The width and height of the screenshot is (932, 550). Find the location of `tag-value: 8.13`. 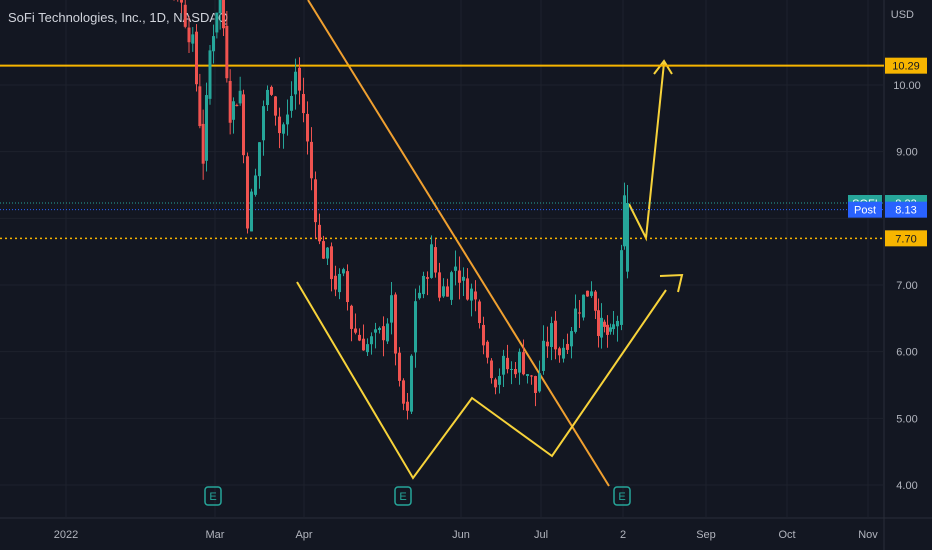

tag-value: 8.13 is located at coordinates (905, 211).